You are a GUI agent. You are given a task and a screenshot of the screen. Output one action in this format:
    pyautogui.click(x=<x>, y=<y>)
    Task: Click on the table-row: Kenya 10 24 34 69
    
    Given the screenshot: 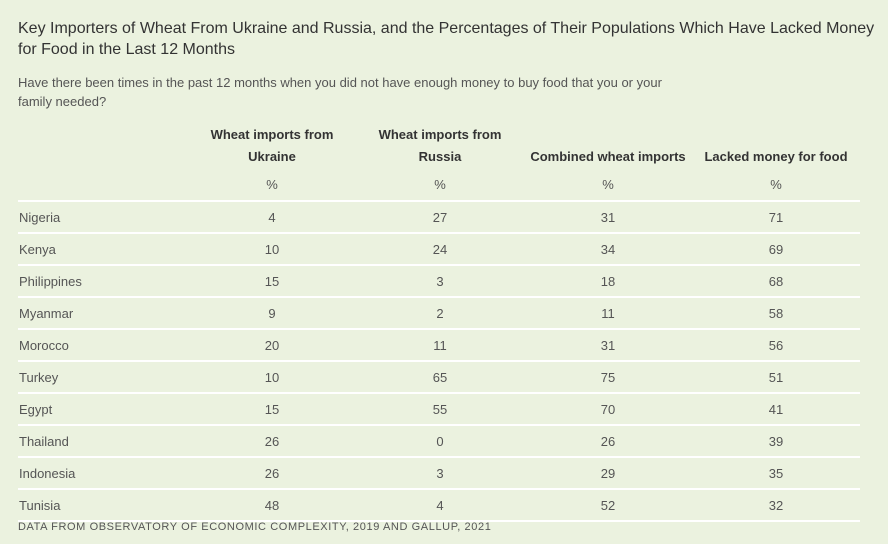 What is the action you would take?
    pyautogui.click(x=439, y=249)
    